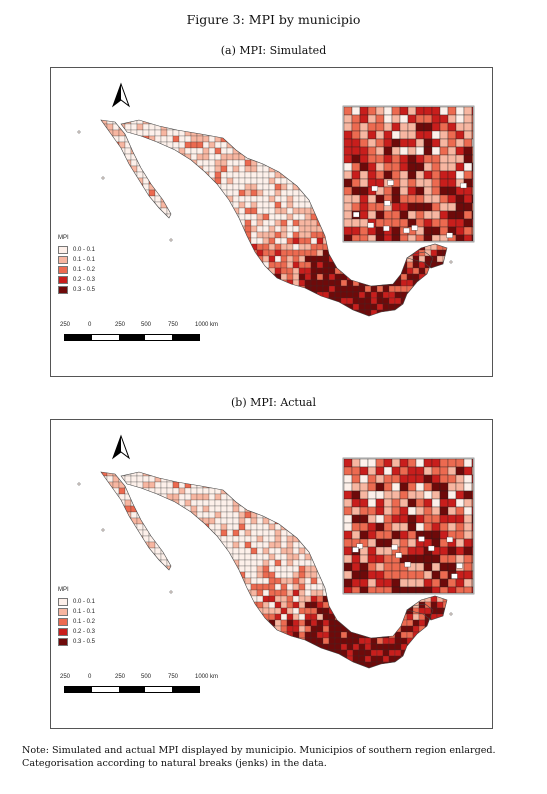 This screenshot has width=547, height=794. Describe the element at coordinates (139, 331) in the screenshot. I see `scale-bar-simulated: 250 0 250 500 750 1000 km` at that location.